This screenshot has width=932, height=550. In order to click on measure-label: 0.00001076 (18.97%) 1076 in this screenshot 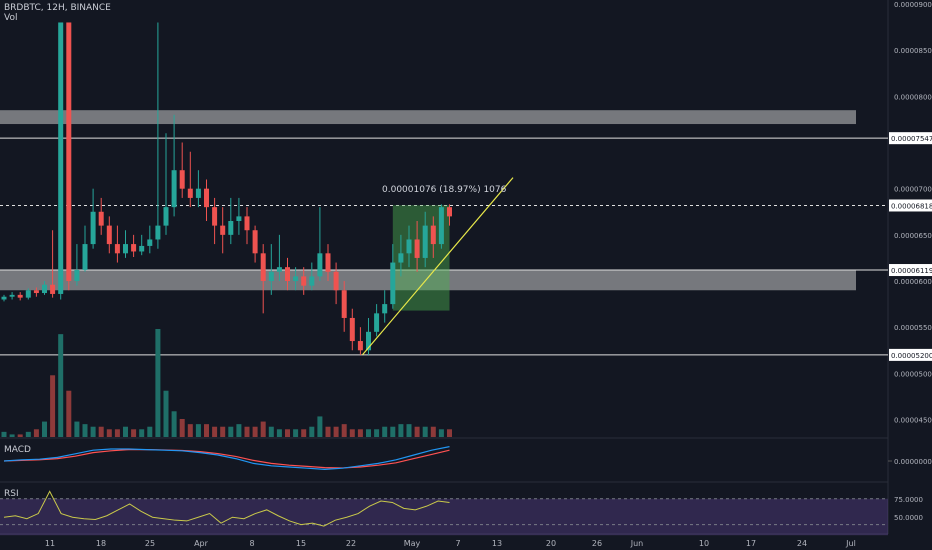, I will do `click(444, 190)`.